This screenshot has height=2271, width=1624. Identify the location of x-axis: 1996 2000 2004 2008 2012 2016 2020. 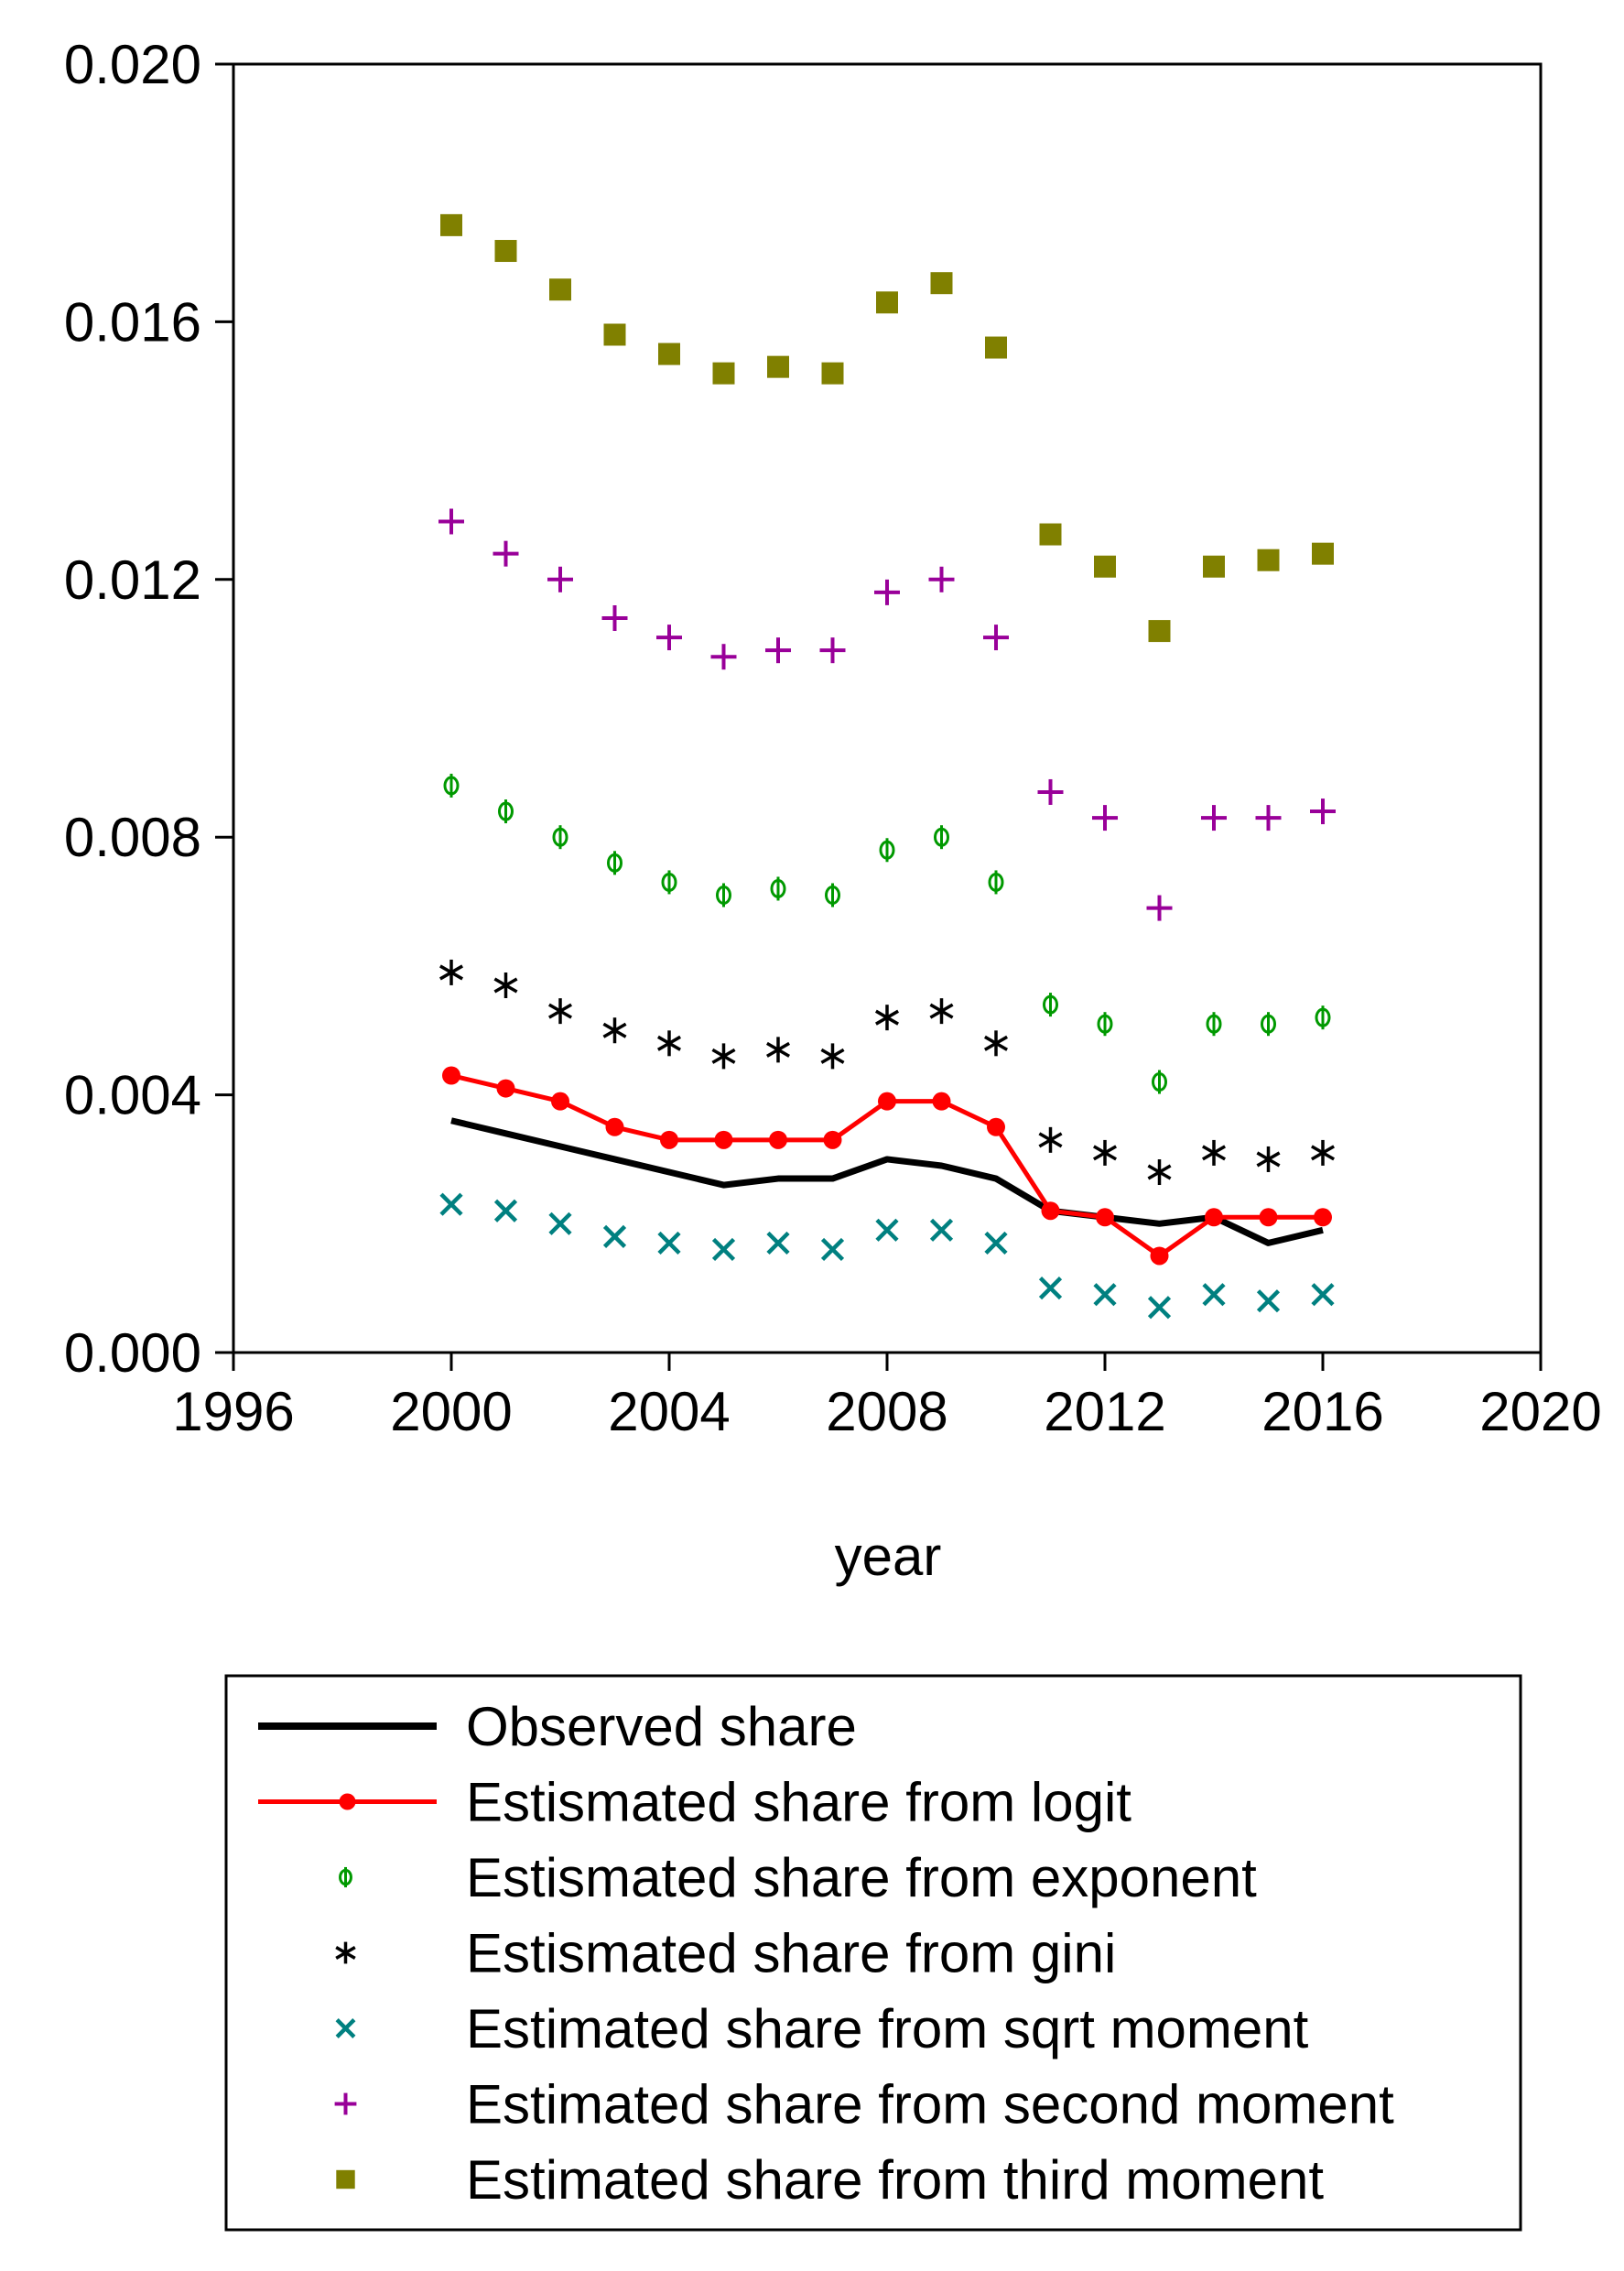
(887, 1398).